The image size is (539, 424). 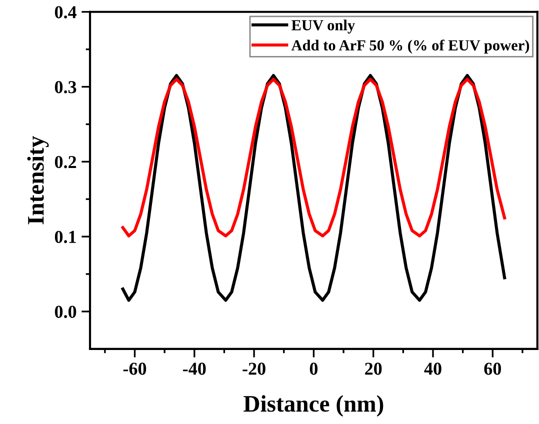 What do you see at coordinates (65, 312) in the screenshot?
I see `y-tick-label: 0.0` at bounding box center [65, 312].